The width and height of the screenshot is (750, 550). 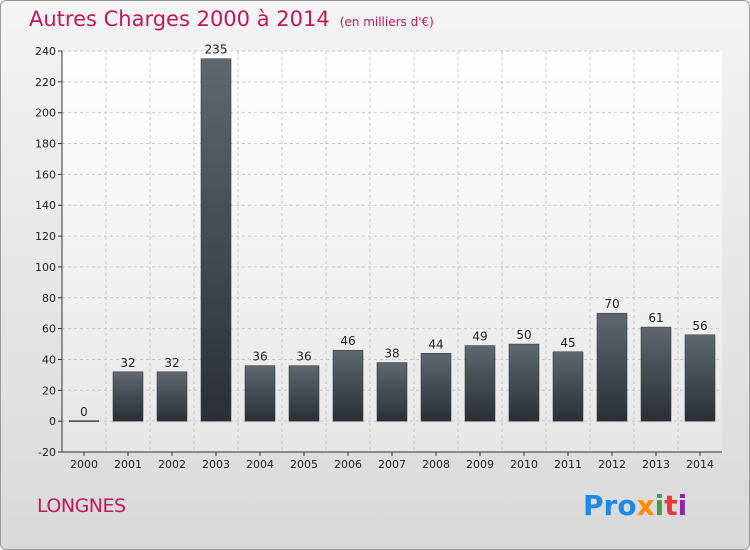 I want to click on x-tick-label: 2008, so click(x=436, y=464).